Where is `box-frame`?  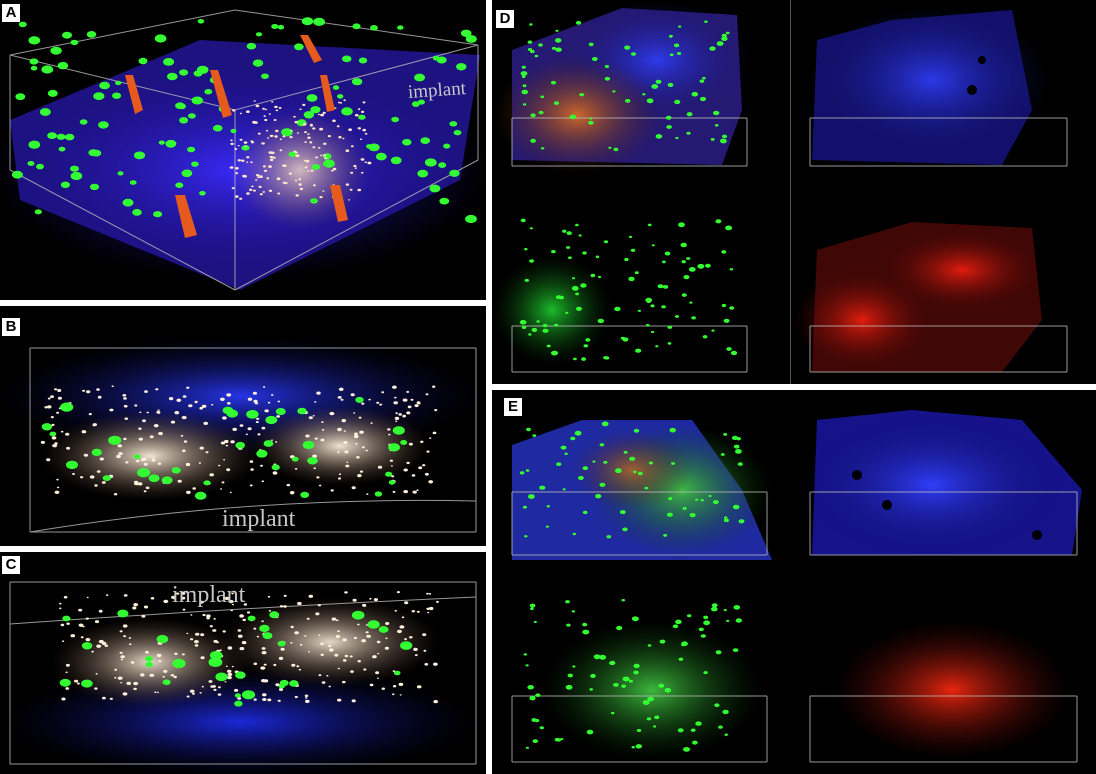 box-frame is located at coordinates (253, 440).